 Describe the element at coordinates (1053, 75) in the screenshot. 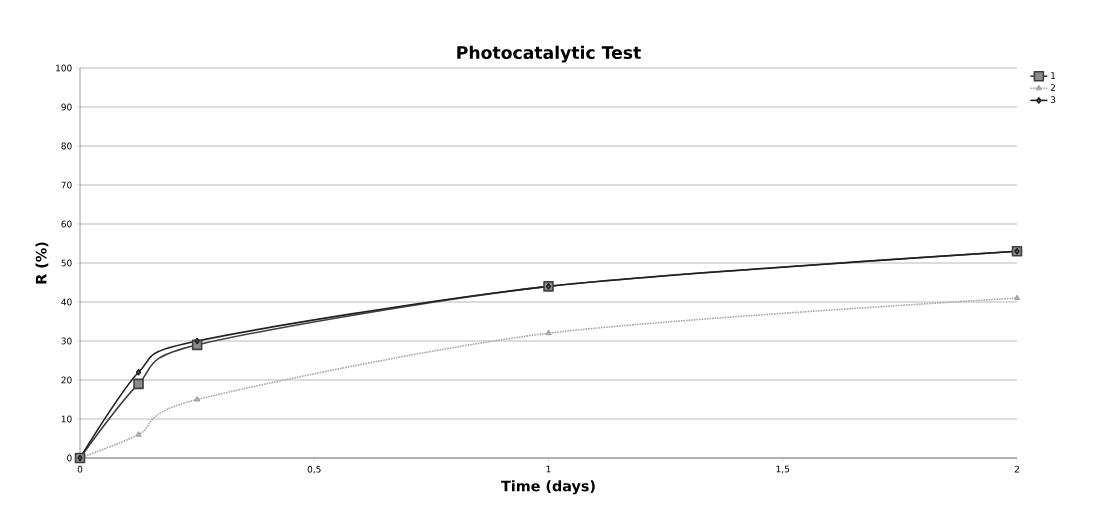

I see `legend-label: 1` at that location.